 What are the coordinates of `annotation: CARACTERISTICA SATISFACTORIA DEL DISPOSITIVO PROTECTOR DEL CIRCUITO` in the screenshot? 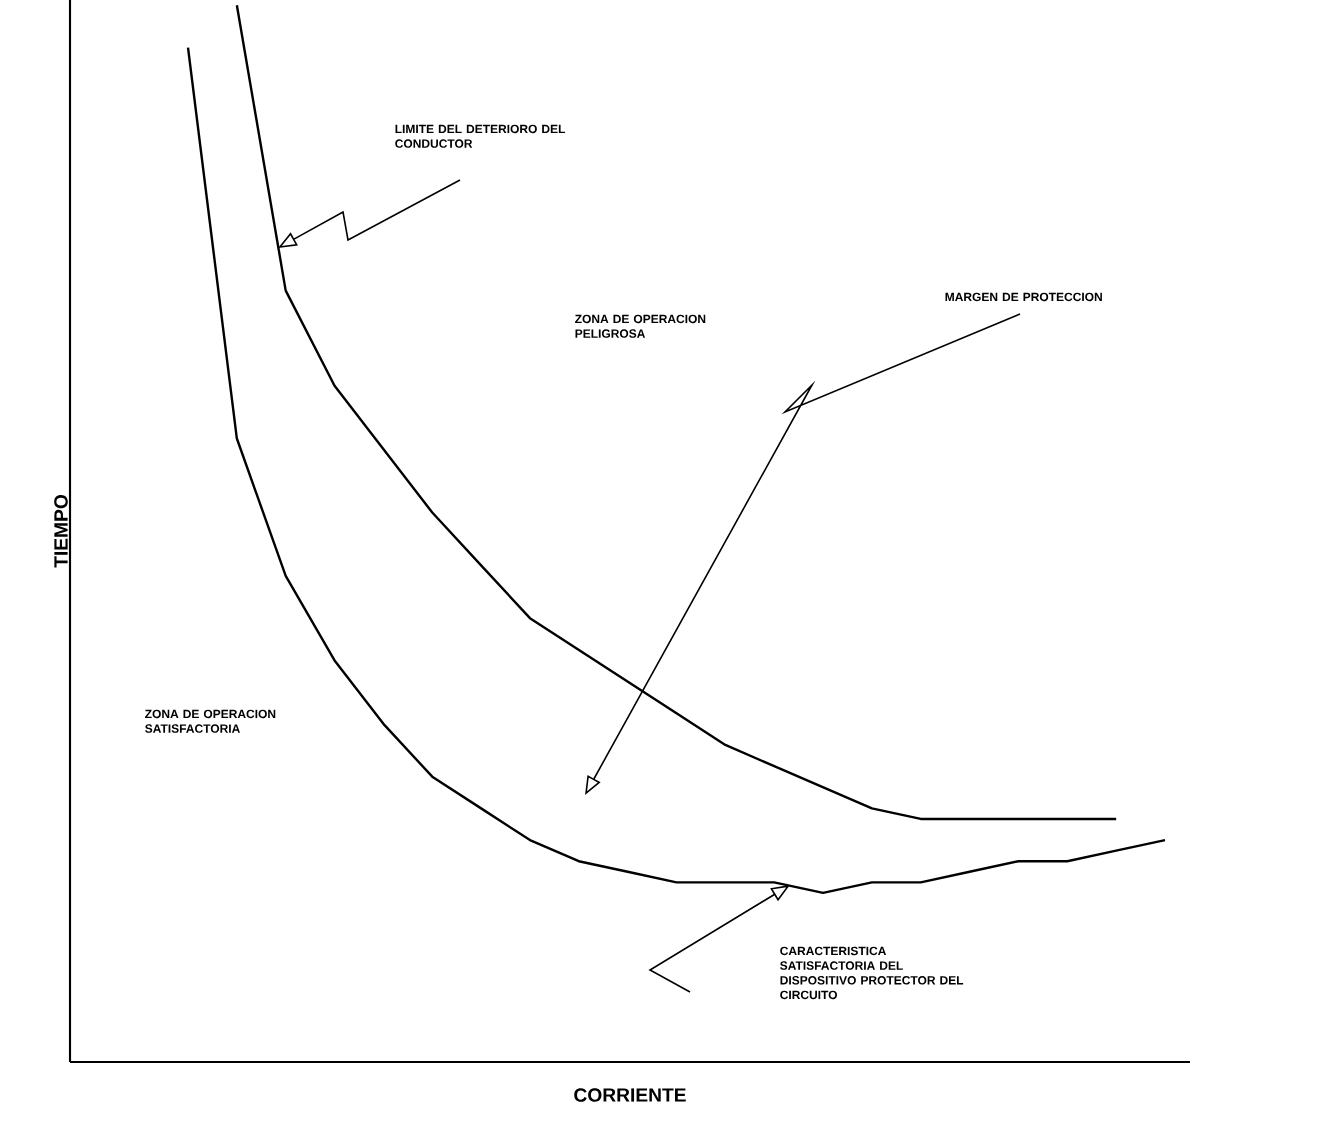 It's located at (872, 973).